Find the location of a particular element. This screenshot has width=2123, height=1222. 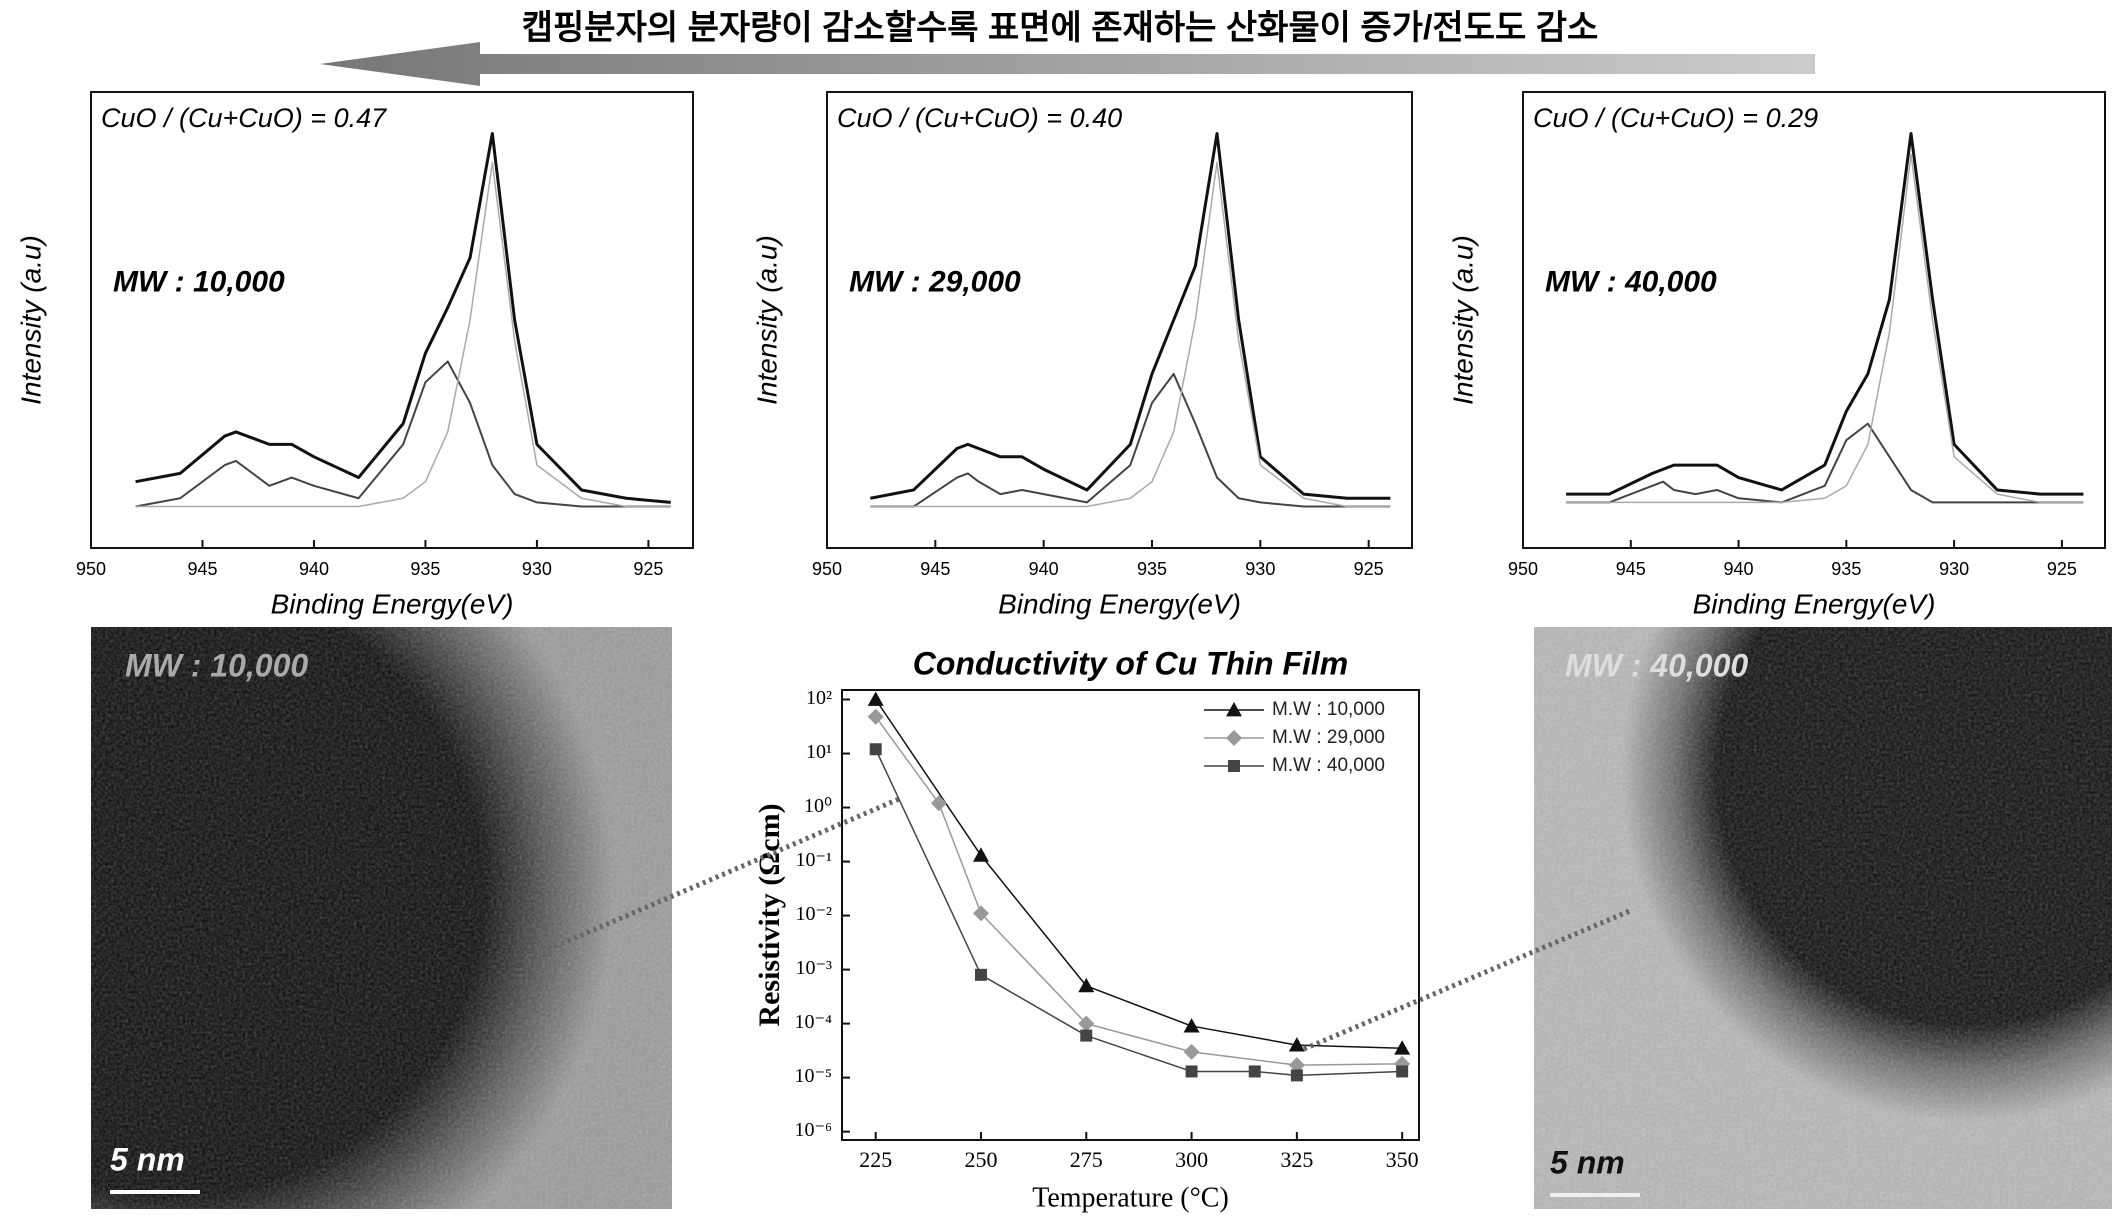

y-tick-label: 10² is located at coordinates (819, 698).